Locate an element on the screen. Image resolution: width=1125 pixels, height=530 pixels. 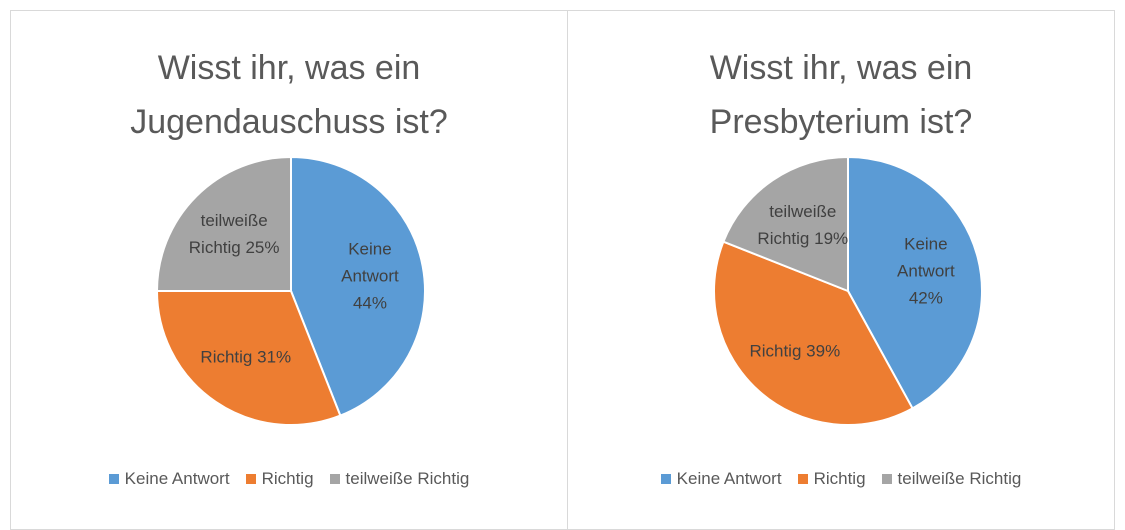
data-label: Richtig 31% is located at coordinates (246, 357).